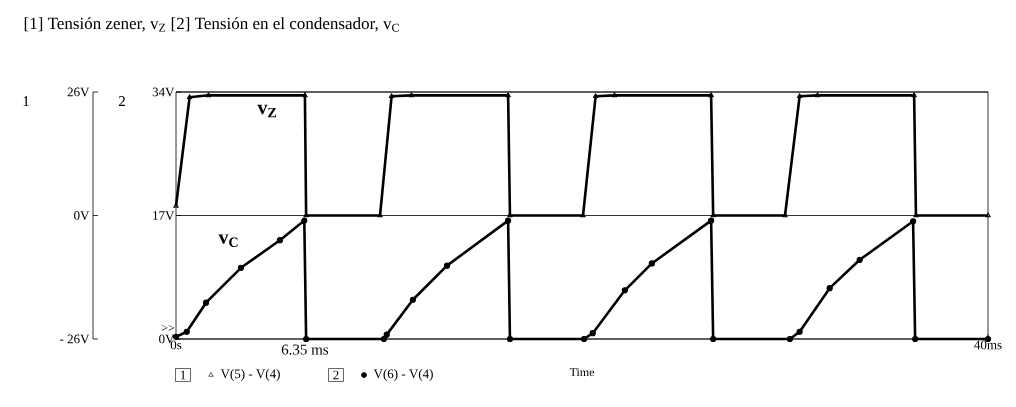  What do you see at coordinates (78, 92) in the screenshot?
I see `y-tick-label: 26V` at bounding box center [78, 92].